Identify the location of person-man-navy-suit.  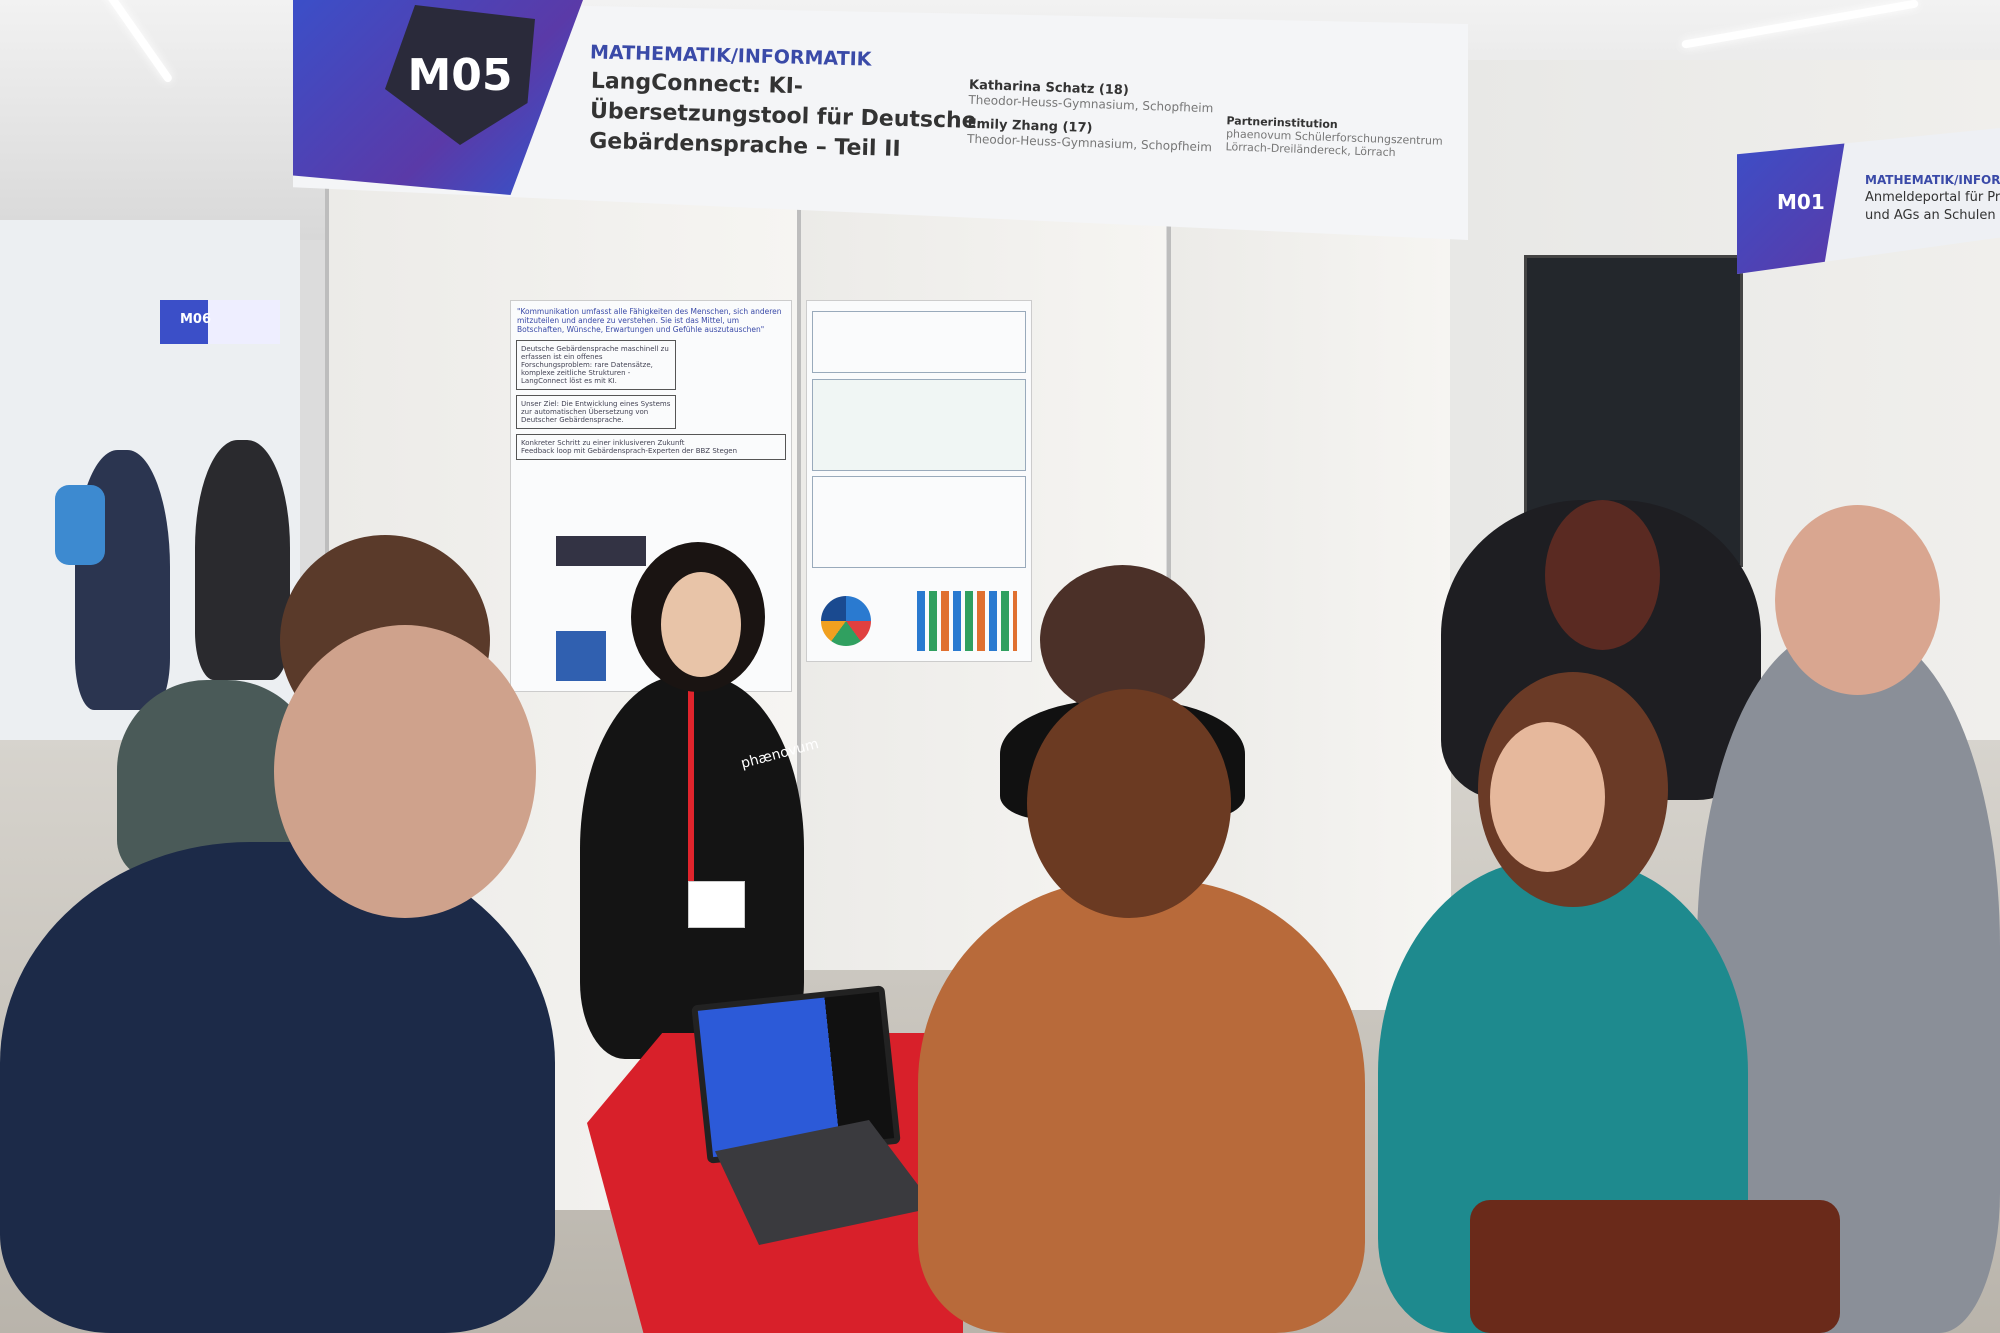
(277, 1087).